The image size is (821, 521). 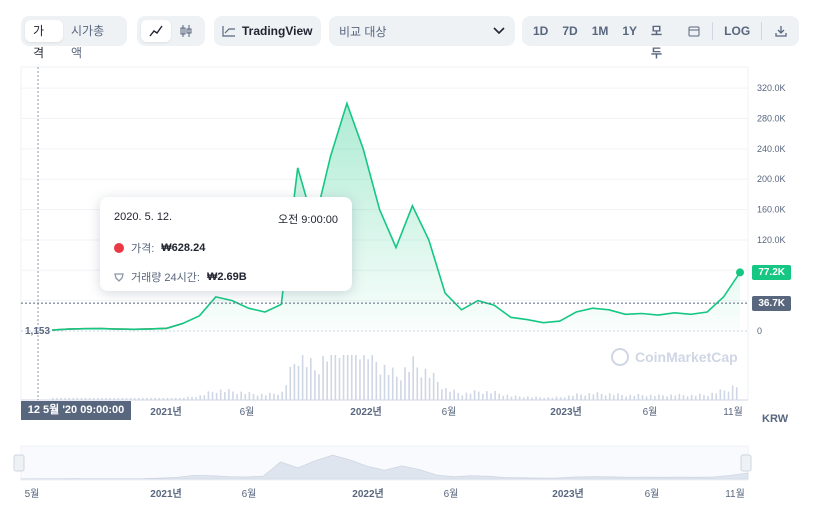 I want to click on navigator-tick-label: 2021년, so click(x=165, y=493).